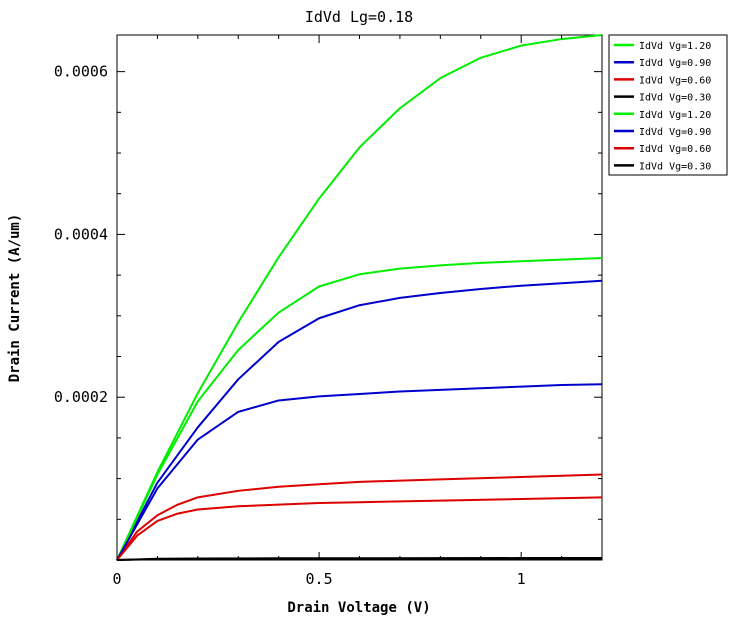  What do you see at coordinates (358, 608) in the screenshot?
I see `x-axis-label: Drain Voltage (V)` at bounding box center [358, 608].